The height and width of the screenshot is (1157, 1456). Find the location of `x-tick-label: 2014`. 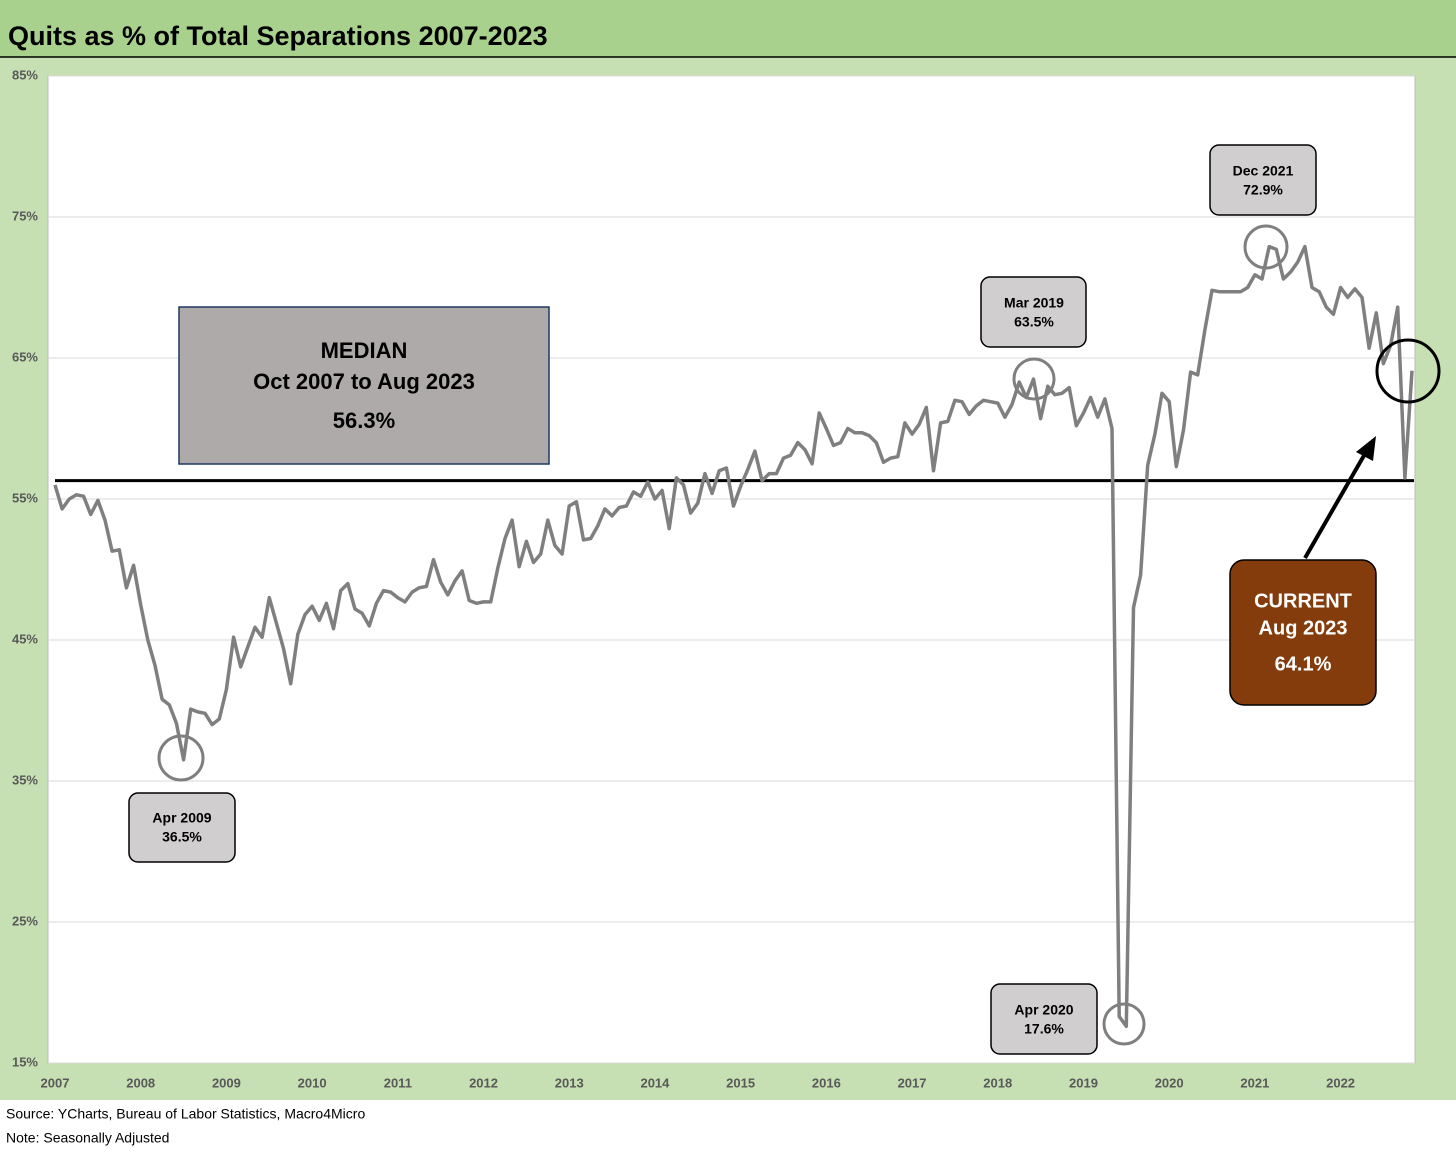

x-tick-label: 2014 is located at coordinates (655, 1082).